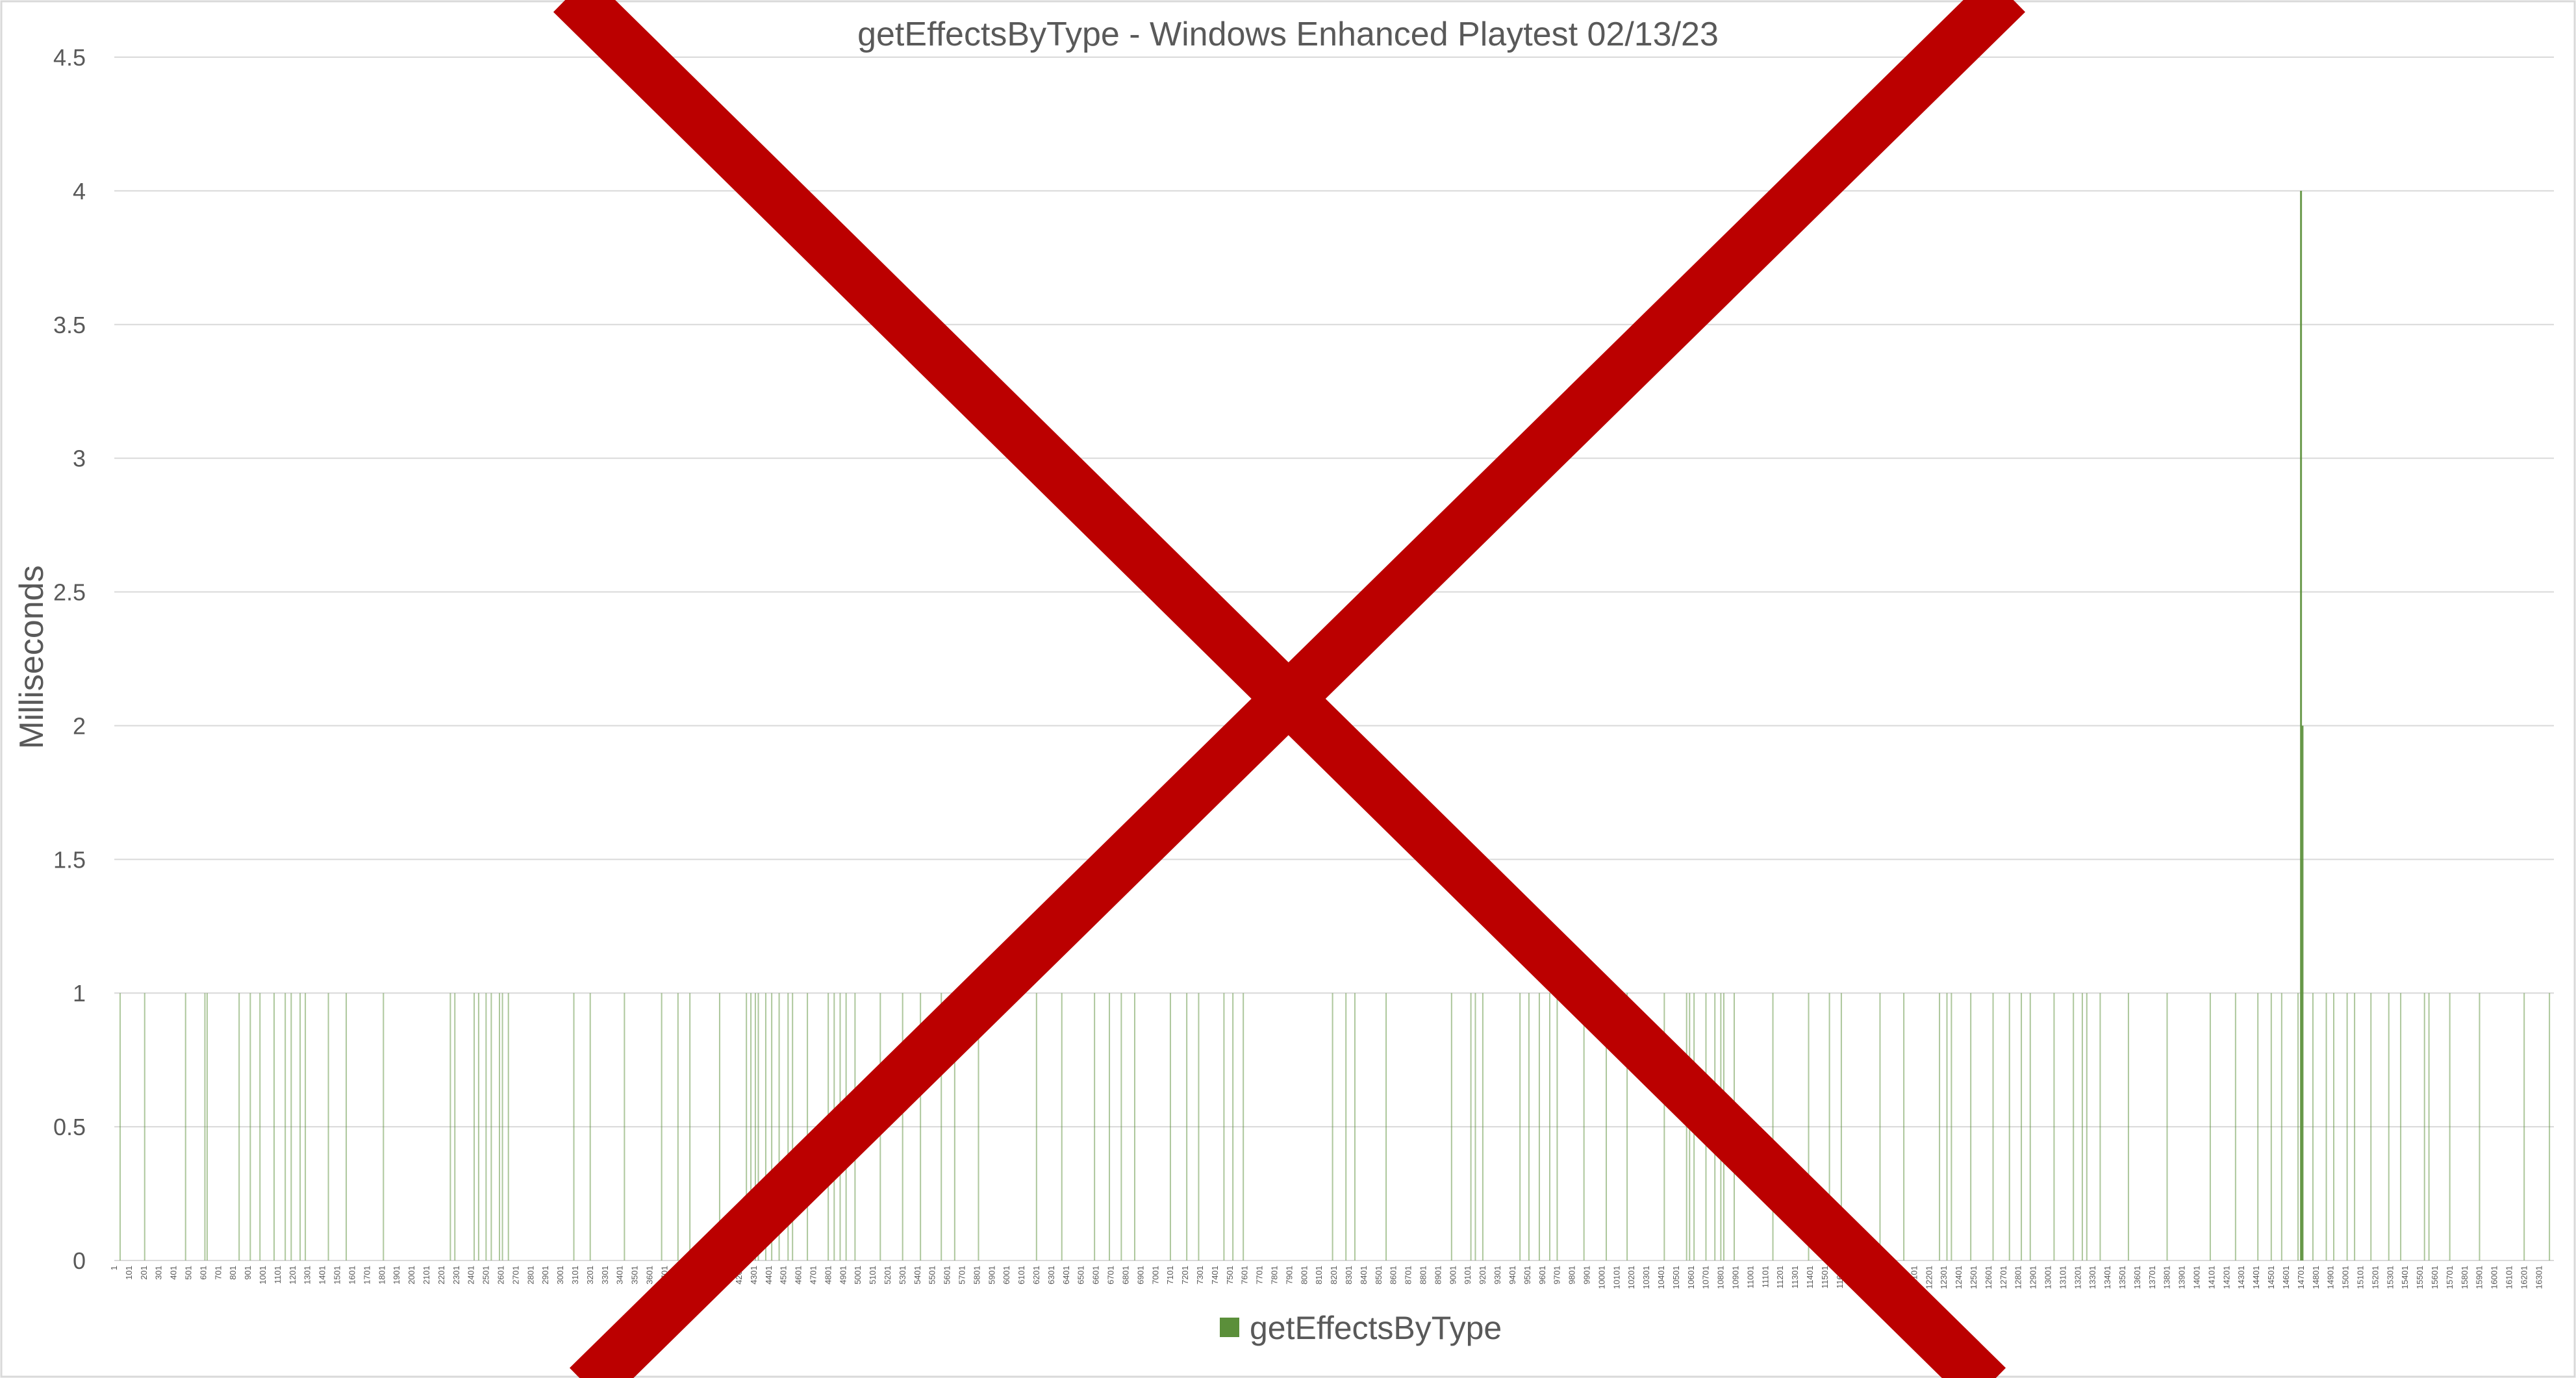 The image size is (2576, 1378). What do you see at coordinates (1229, 1328) in the screenshot?
I see `legend-swatch` at bounding box center [1229, 1328].